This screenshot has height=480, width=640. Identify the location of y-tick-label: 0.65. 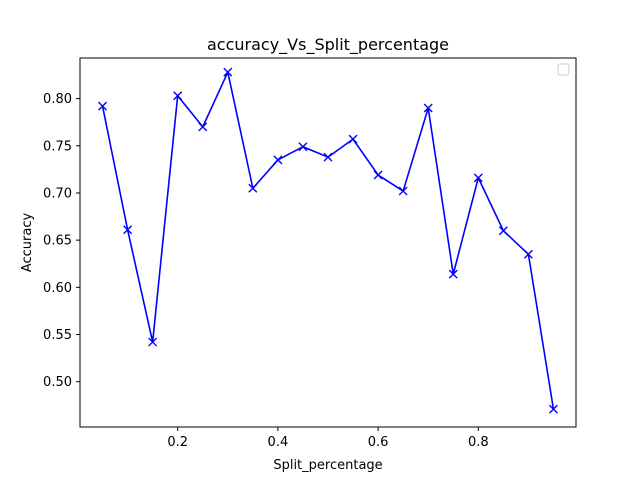
(57, 241).